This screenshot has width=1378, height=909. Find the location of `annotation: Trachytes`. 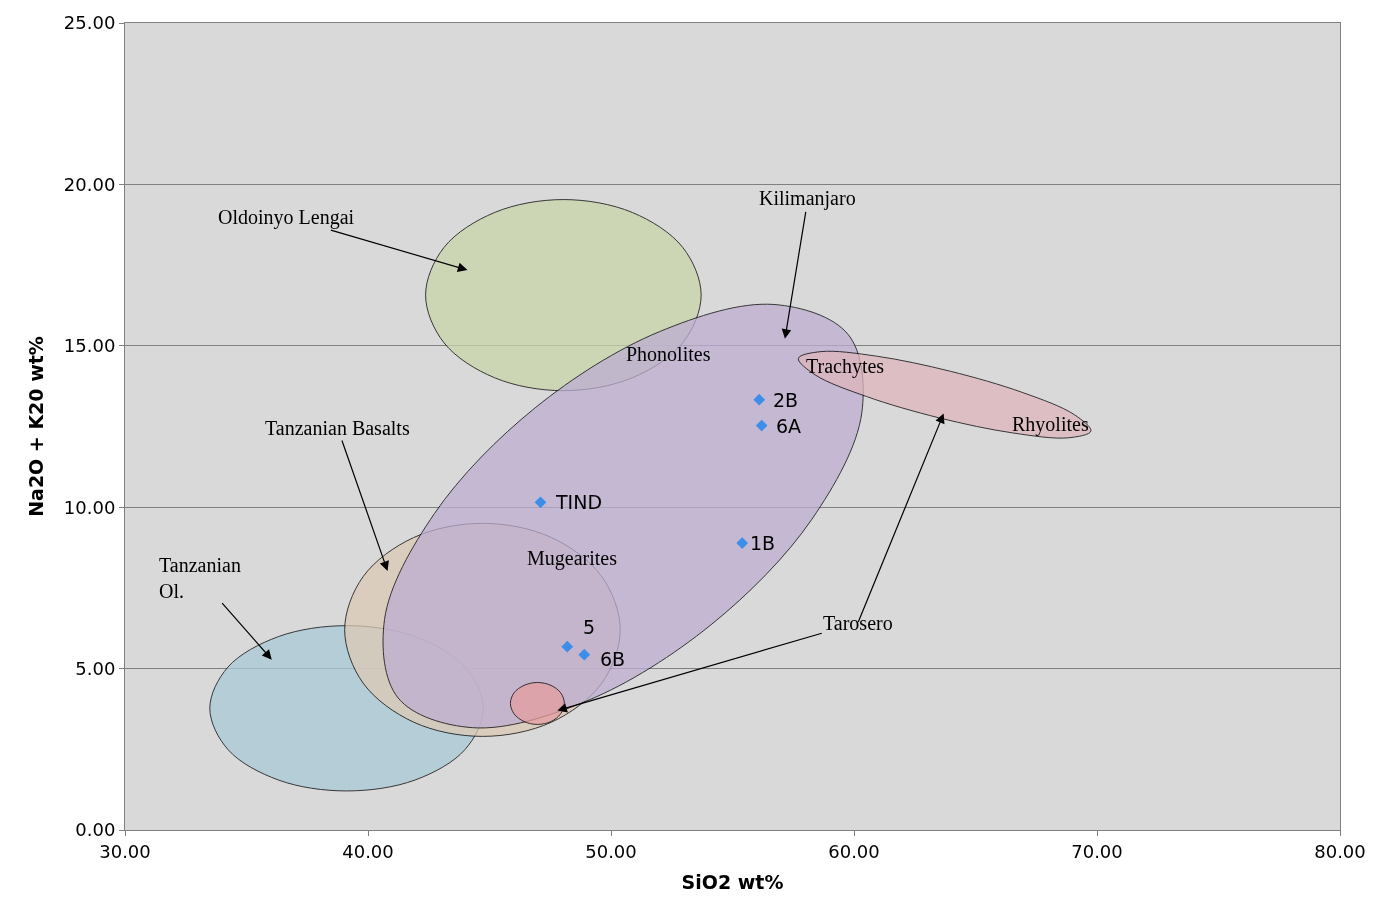

annotation: Trachytes is located at coordinates (845, 366).